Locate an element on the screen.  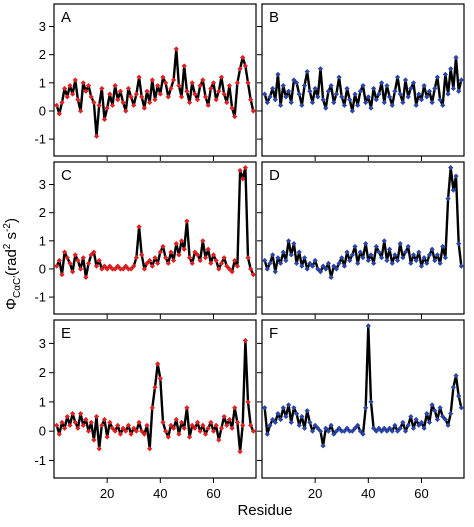
x-axis-title: Residue is located at coordinates (264, 510).